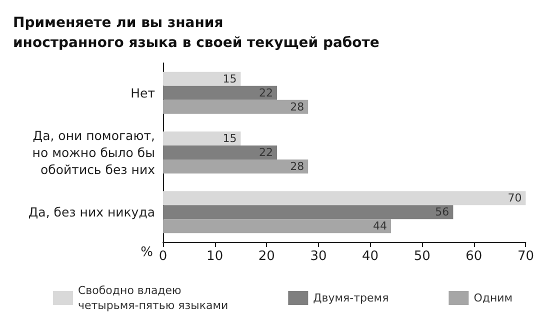 This screenshot has height=328, width=545. What do you see at coordinates (196, 33) in the screenshot?
I see `chart-title: Применяете ли вы знания иностранного языка в своей текущей работе` at bounding box center [196, 33].